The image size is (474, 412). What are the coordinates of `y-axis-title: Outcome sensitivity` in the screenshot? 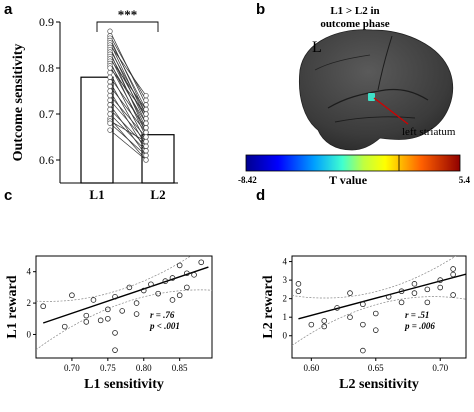 It's located at (18, 103).